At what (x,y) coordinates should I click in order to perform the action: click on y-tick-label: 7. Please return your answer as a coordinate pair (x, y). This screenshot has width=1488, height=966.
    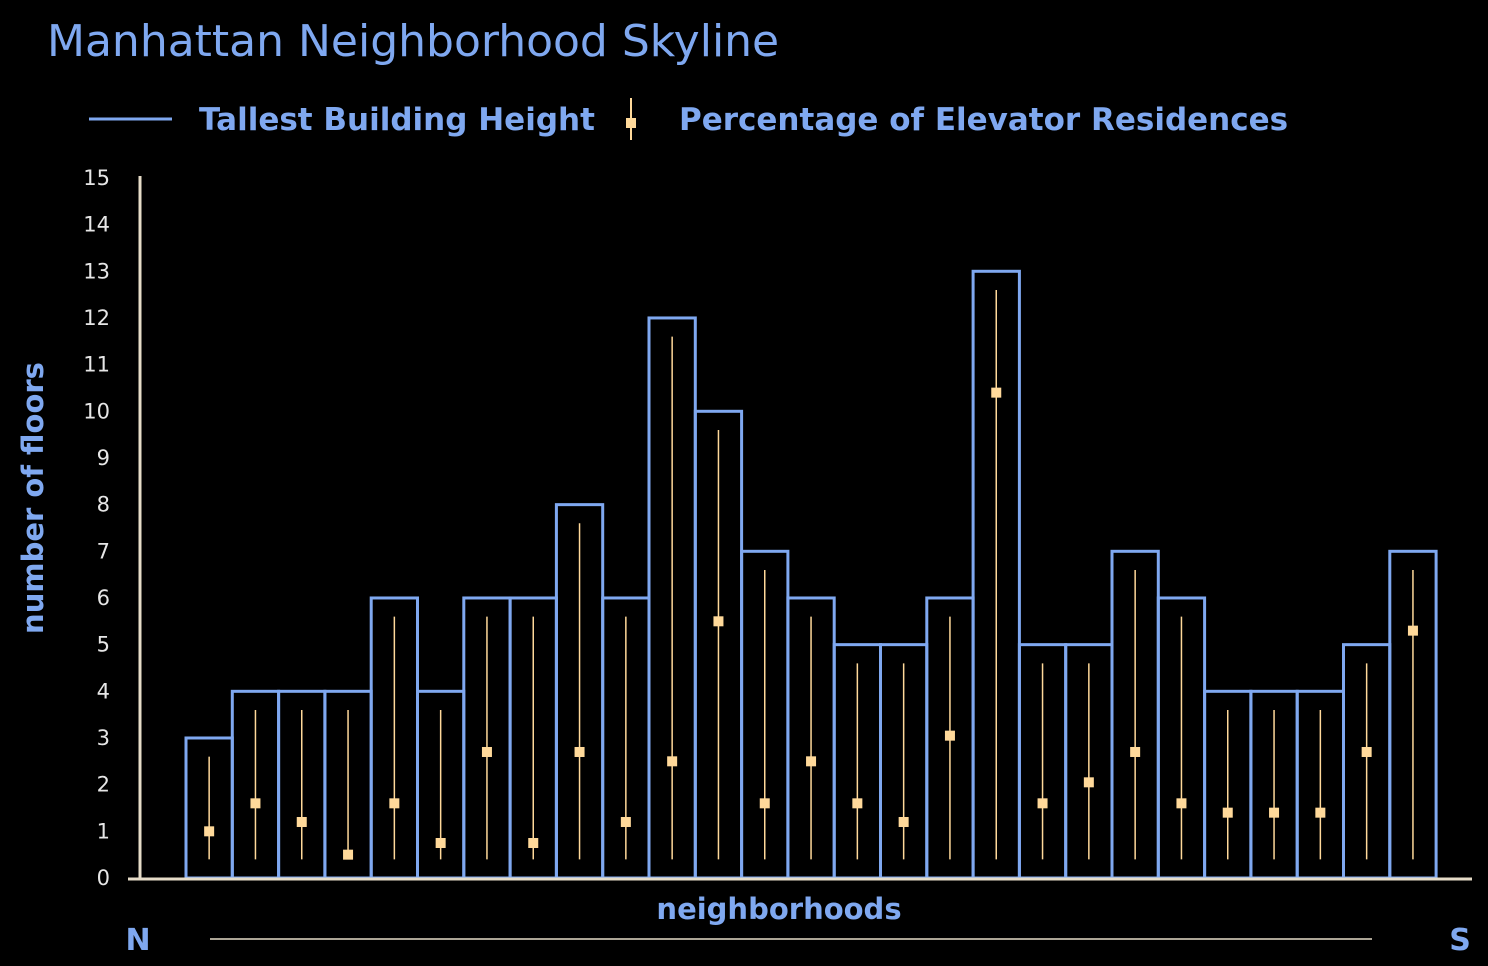
    Looking at the image, I should click on (103, 551).